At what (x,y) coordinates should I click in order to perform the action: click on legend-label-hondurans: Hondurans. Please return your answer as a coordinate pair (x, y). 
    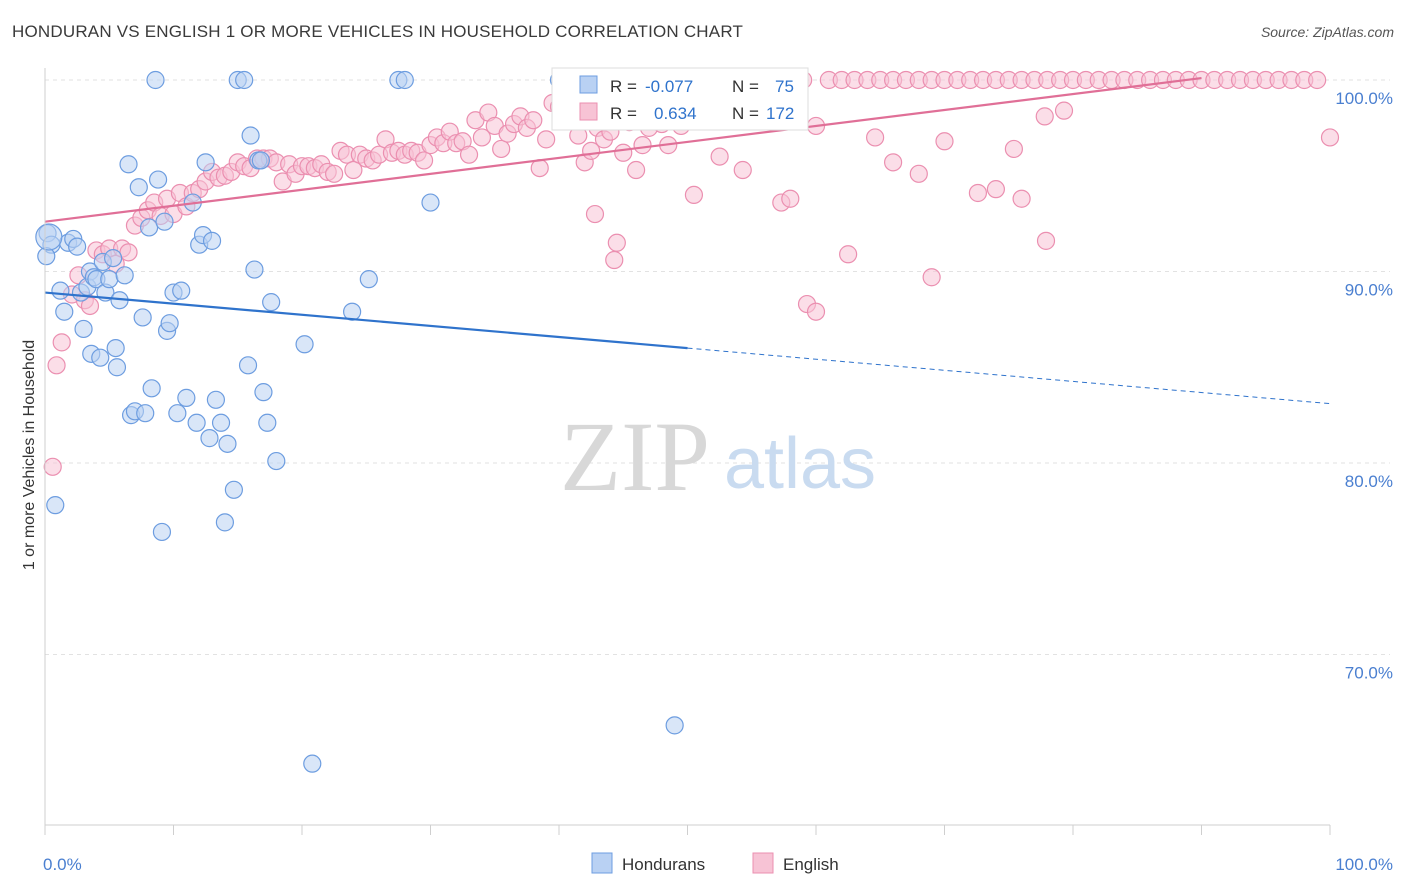
    Looking at the image, I should click on (663, 864).